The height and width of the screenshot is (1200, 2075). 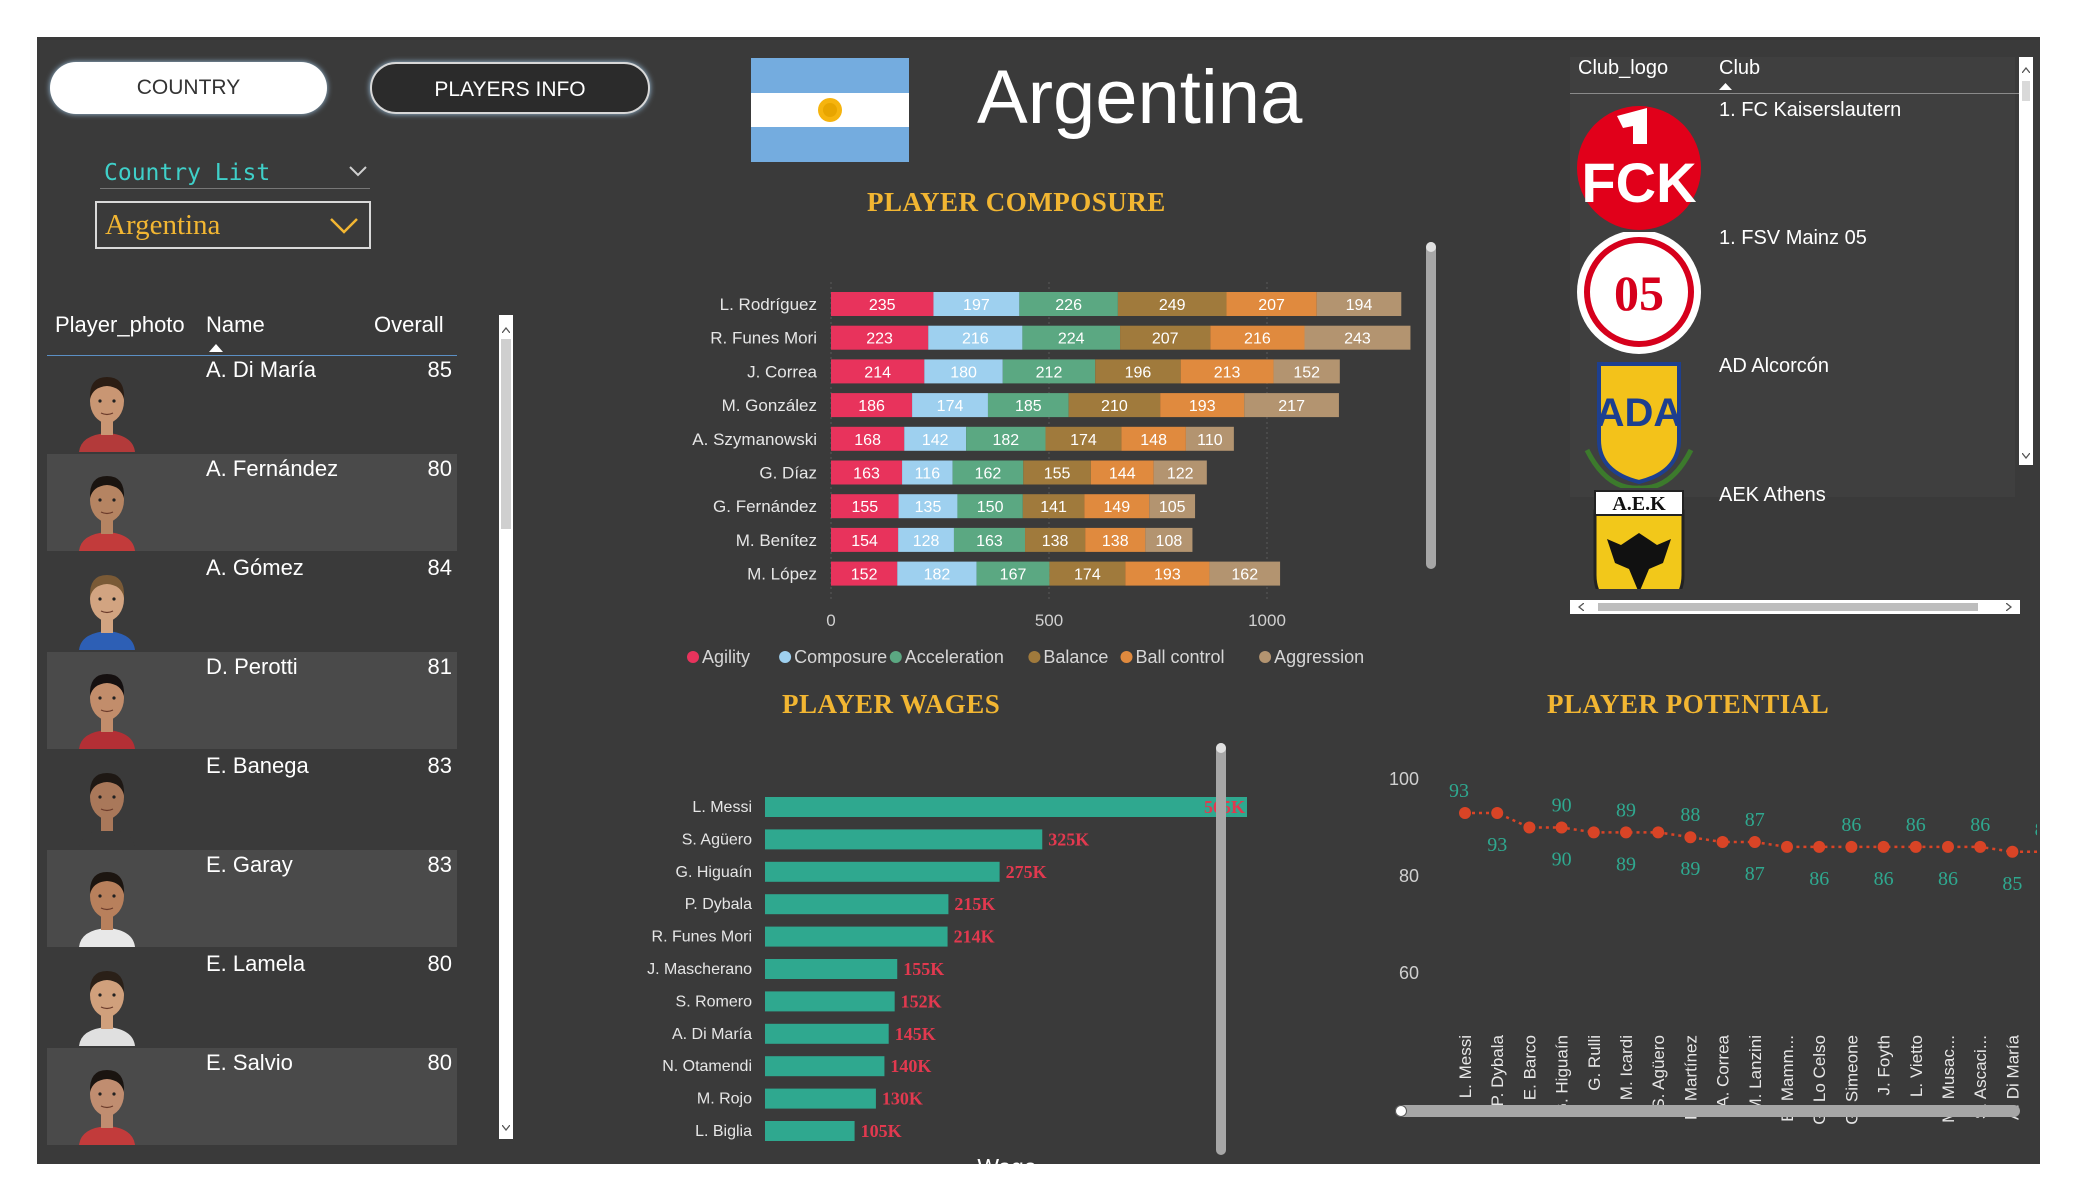 What do you see at coordinates (120, 324) in the screenshot?
I see `column-header-photo: Player_photo` at bounding box center [120, 324].